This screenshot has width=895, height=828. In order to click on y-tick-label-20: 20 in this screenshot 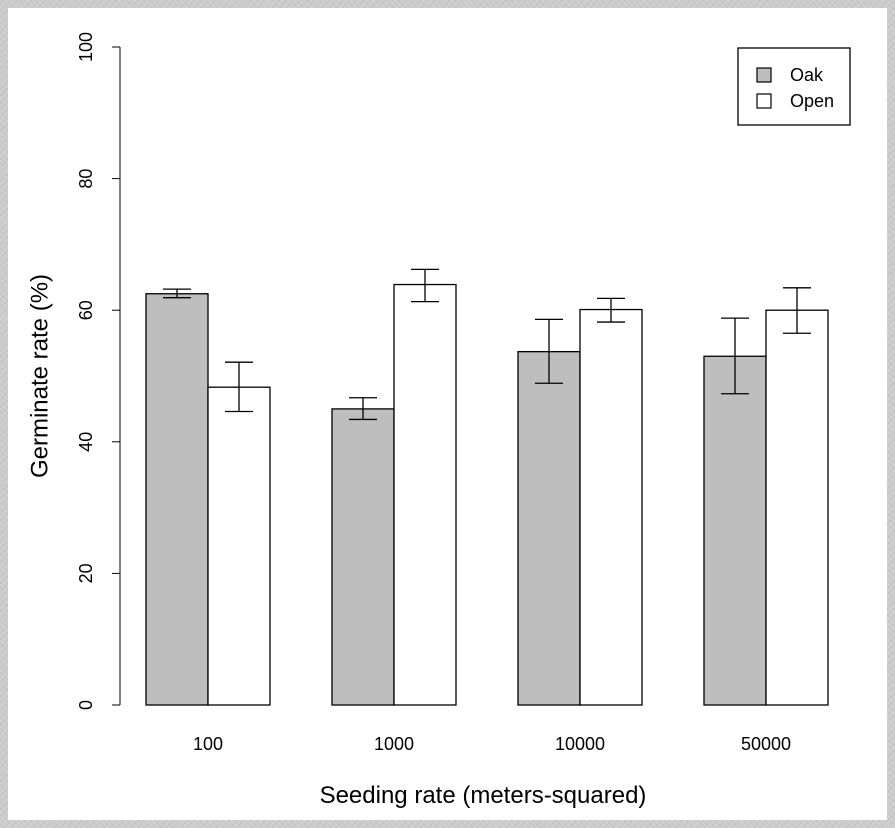, I will do `click(86, 573)`.